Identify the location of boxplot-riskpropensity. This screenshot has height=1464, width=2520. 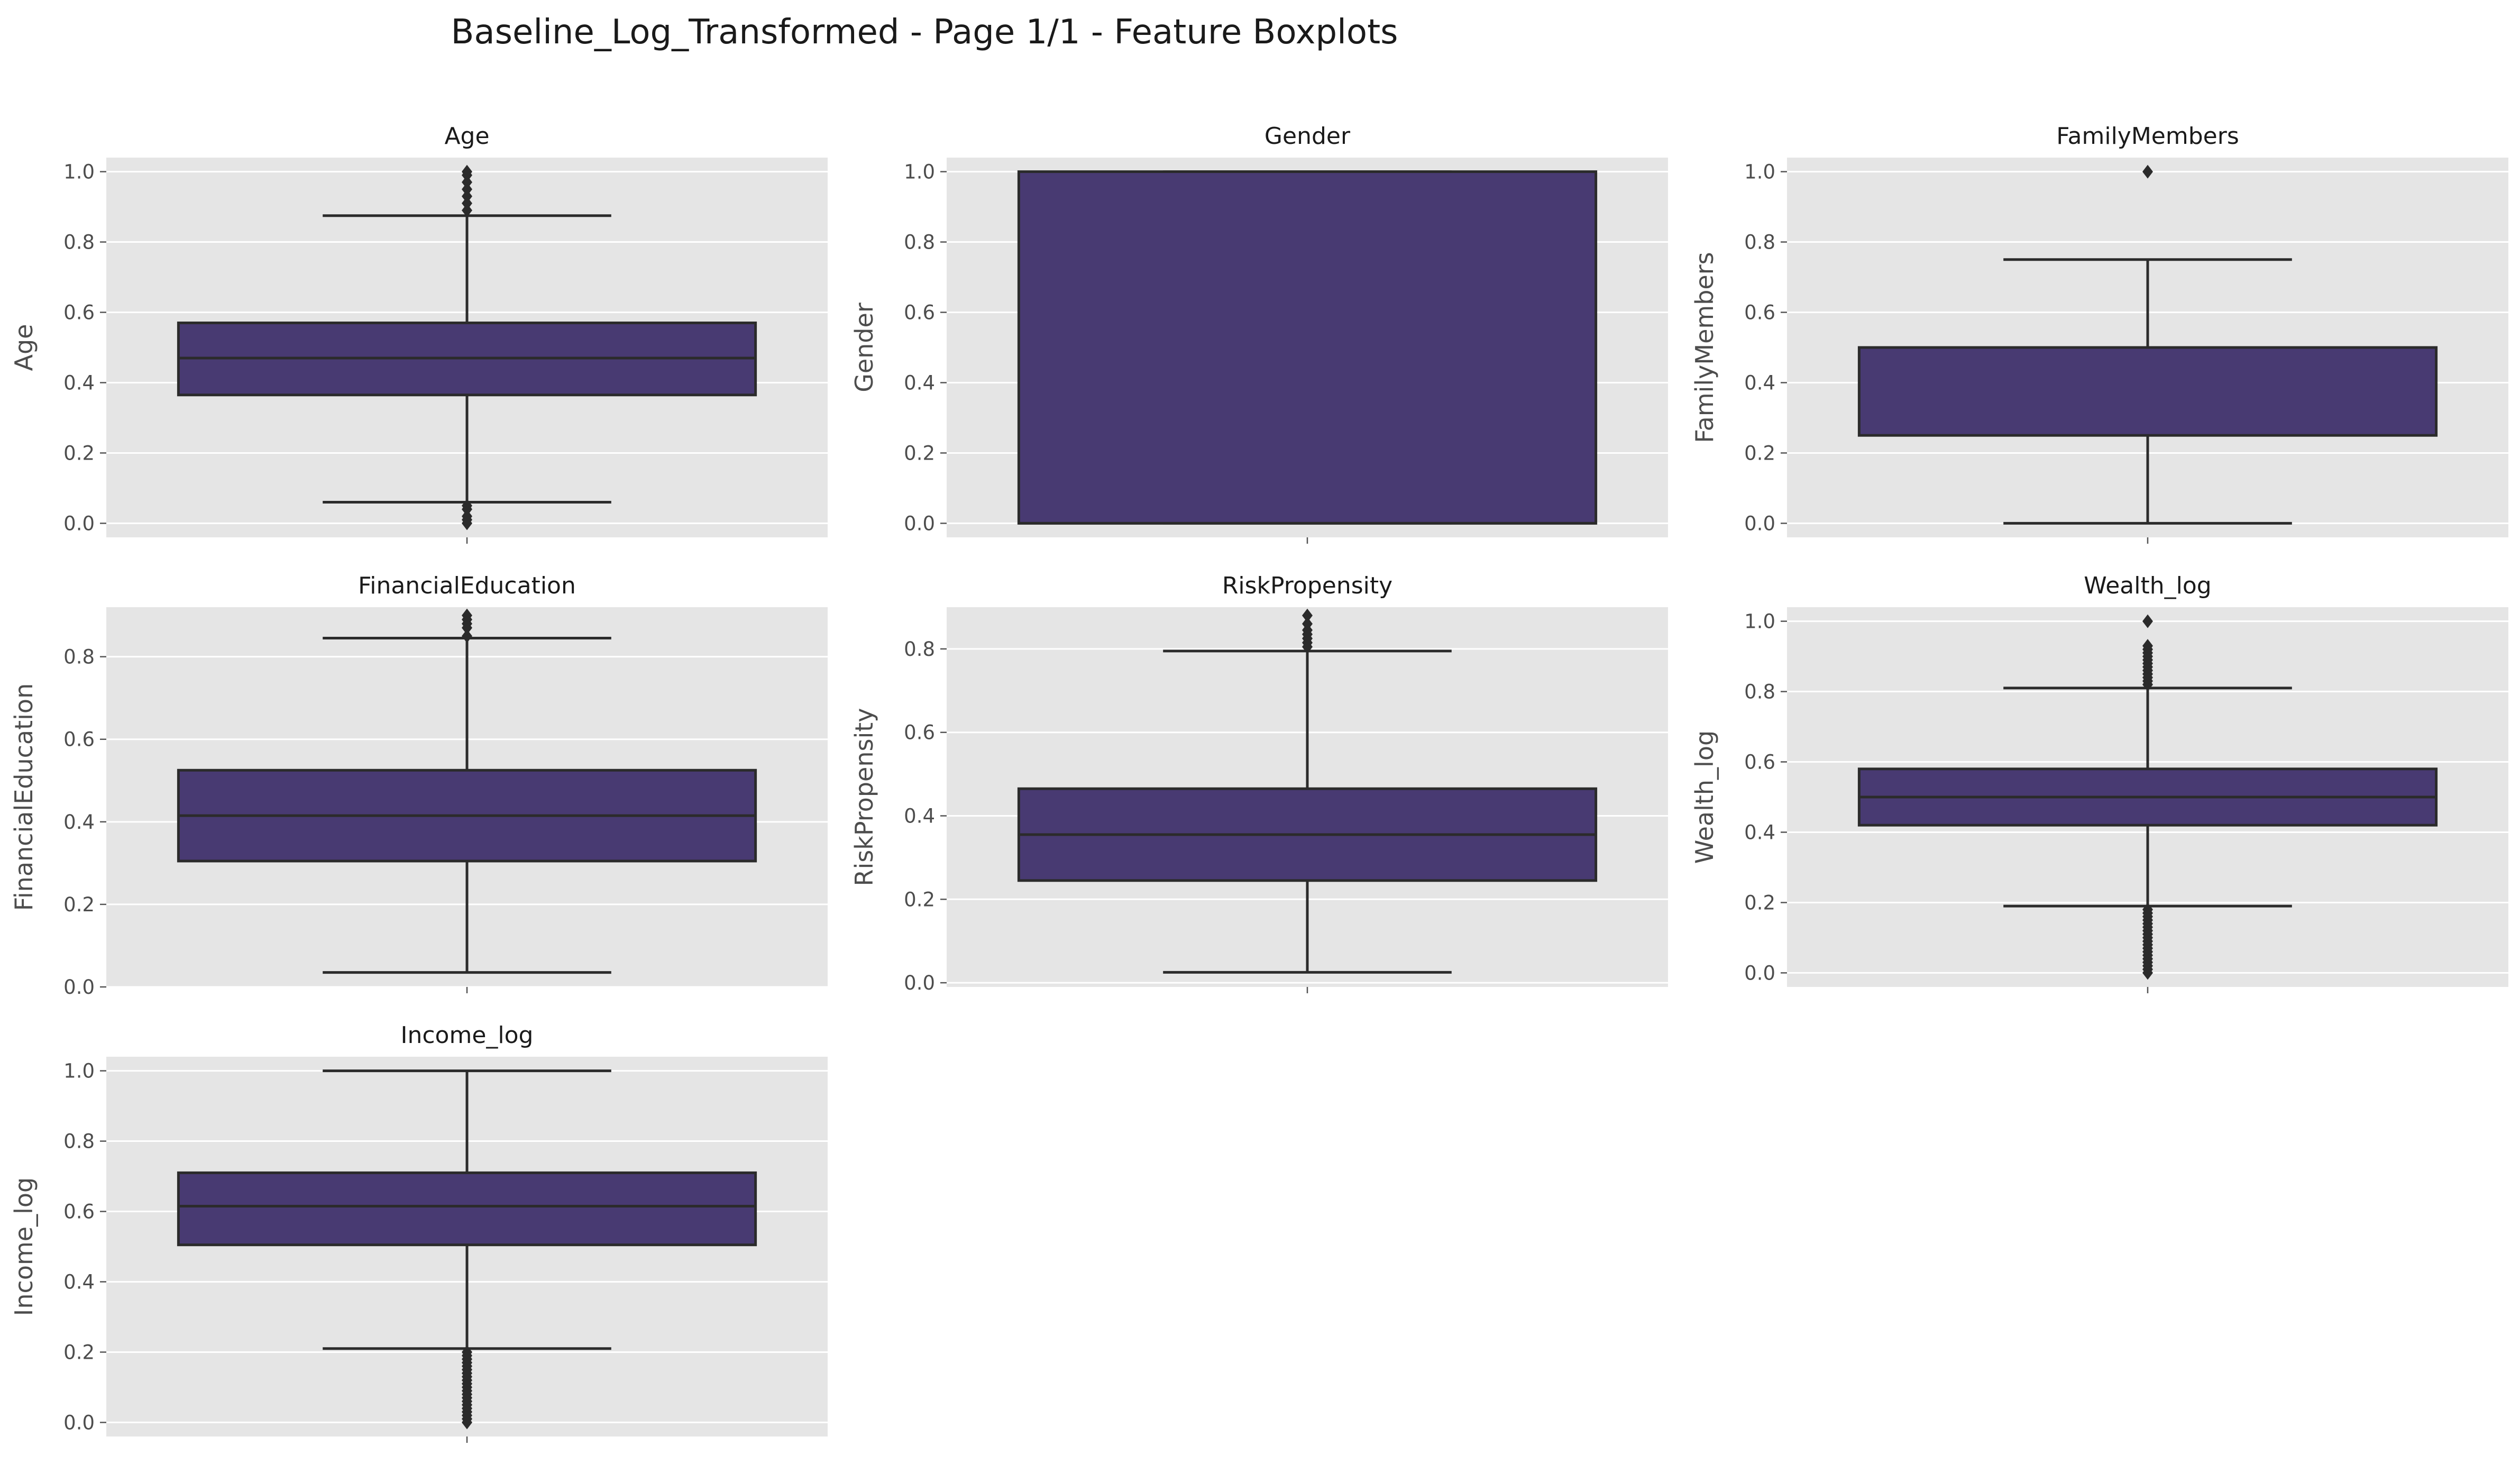
(1307, 791).